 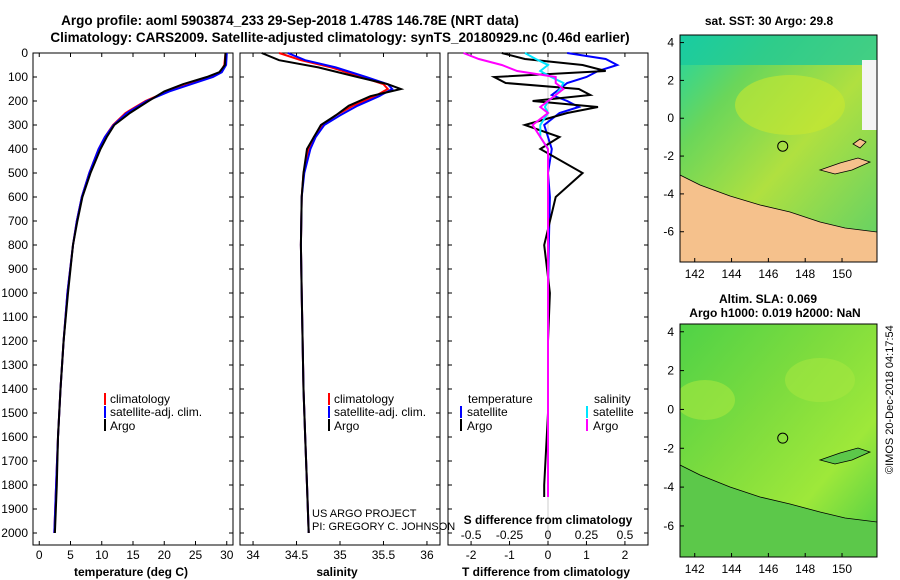 What do you see at coordinates (105, 412) in the screenshot?
I see `legend-swatch-satellite` at bounding box center [105, 412].